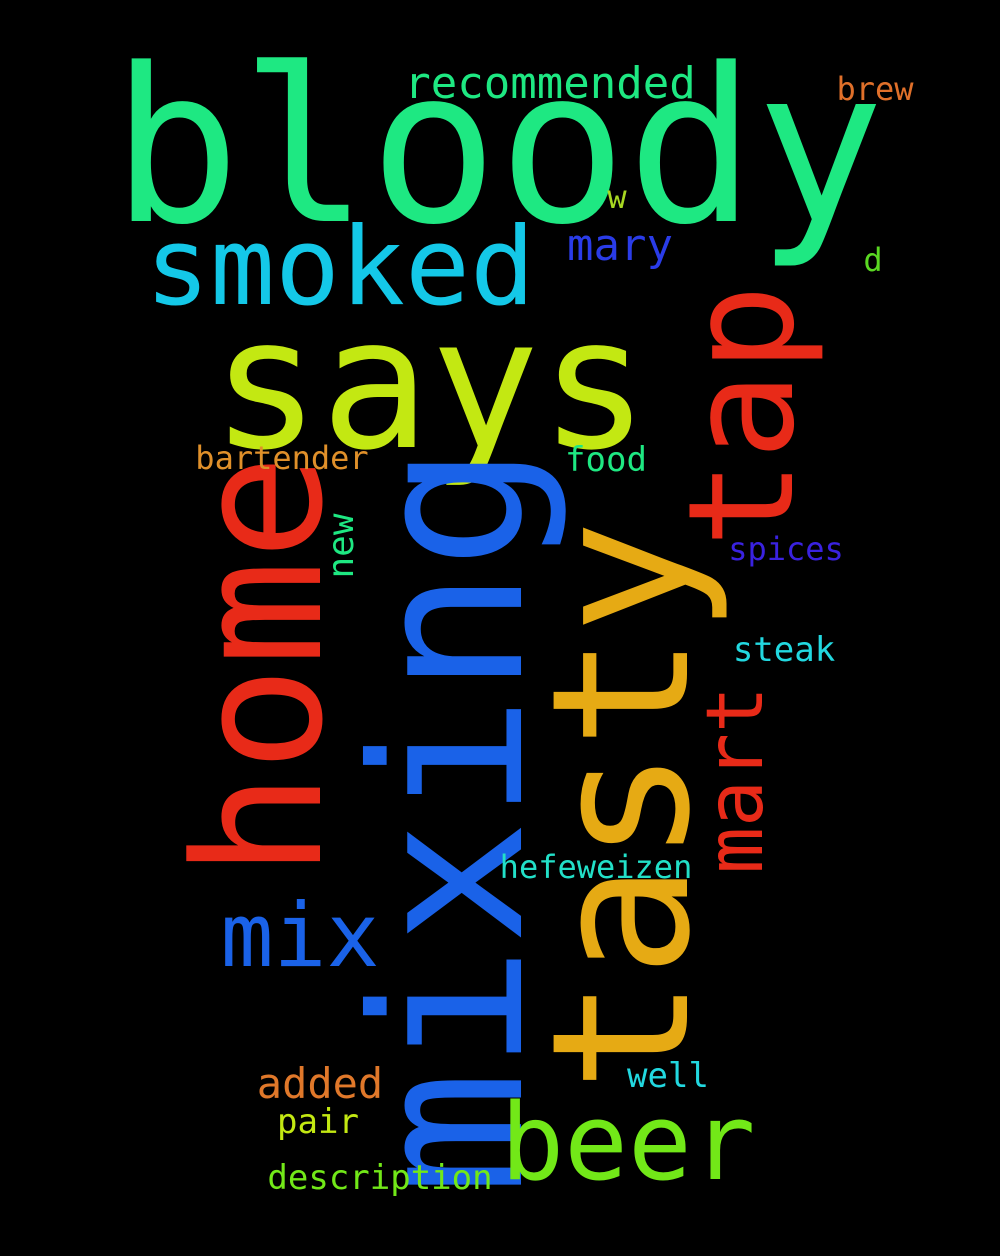 The height and width of the screenshot is (1256, 1000). Describe the element at coordinates (617, 197) in the screenshot. I see `word-w: w` at that location.